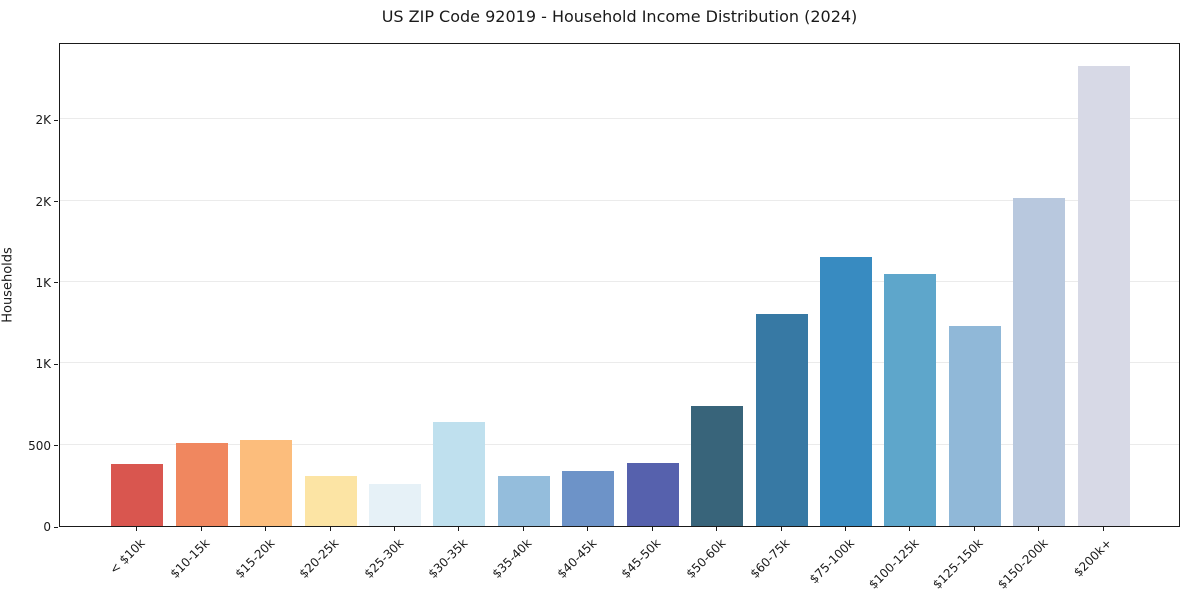 The image size is (1189, 590). What do you see at coordinates (448, 558) in the screenshot?
I see `x-tick-label: $30-35k` at bounding box center [448, 558].